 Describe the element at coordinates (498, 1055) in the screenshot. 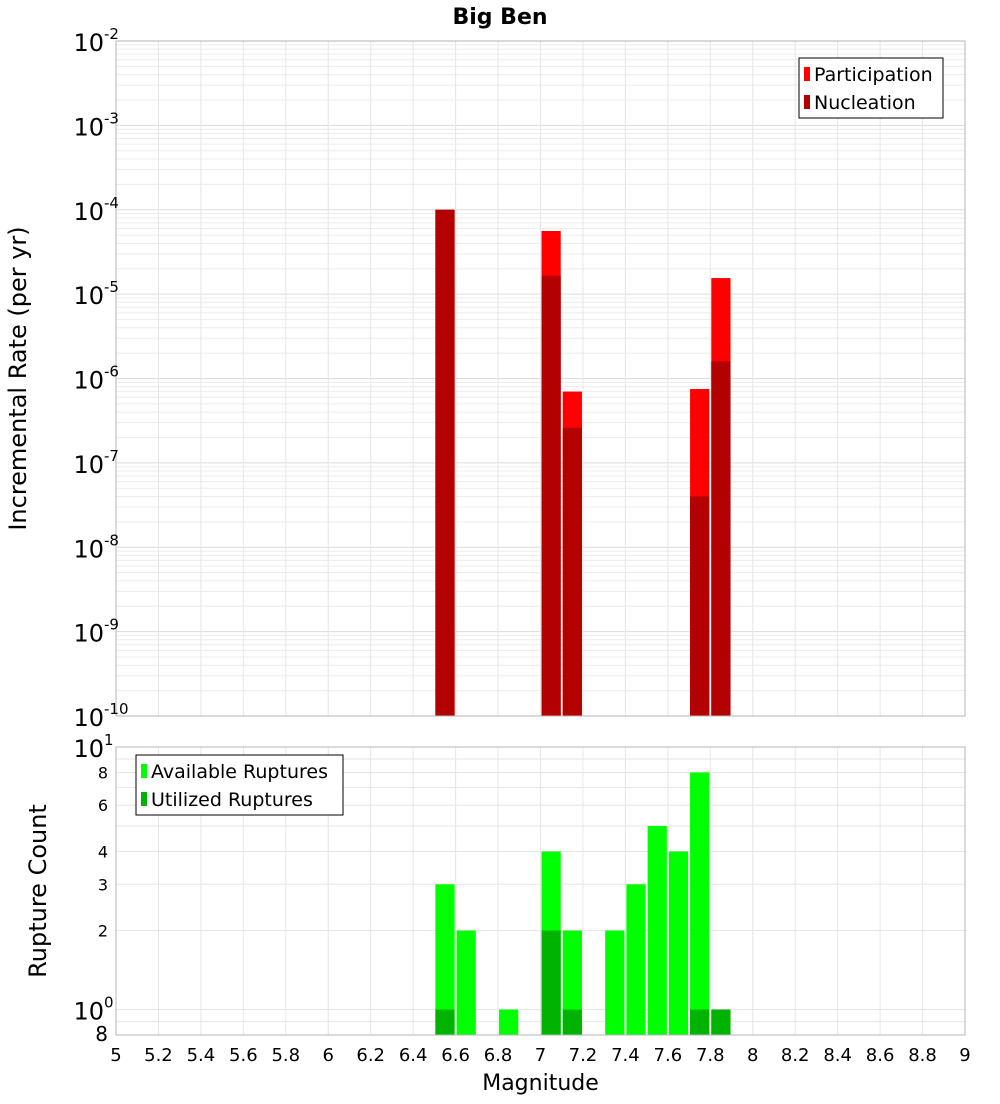

I see `x-tick-label: 6.8` at that location.